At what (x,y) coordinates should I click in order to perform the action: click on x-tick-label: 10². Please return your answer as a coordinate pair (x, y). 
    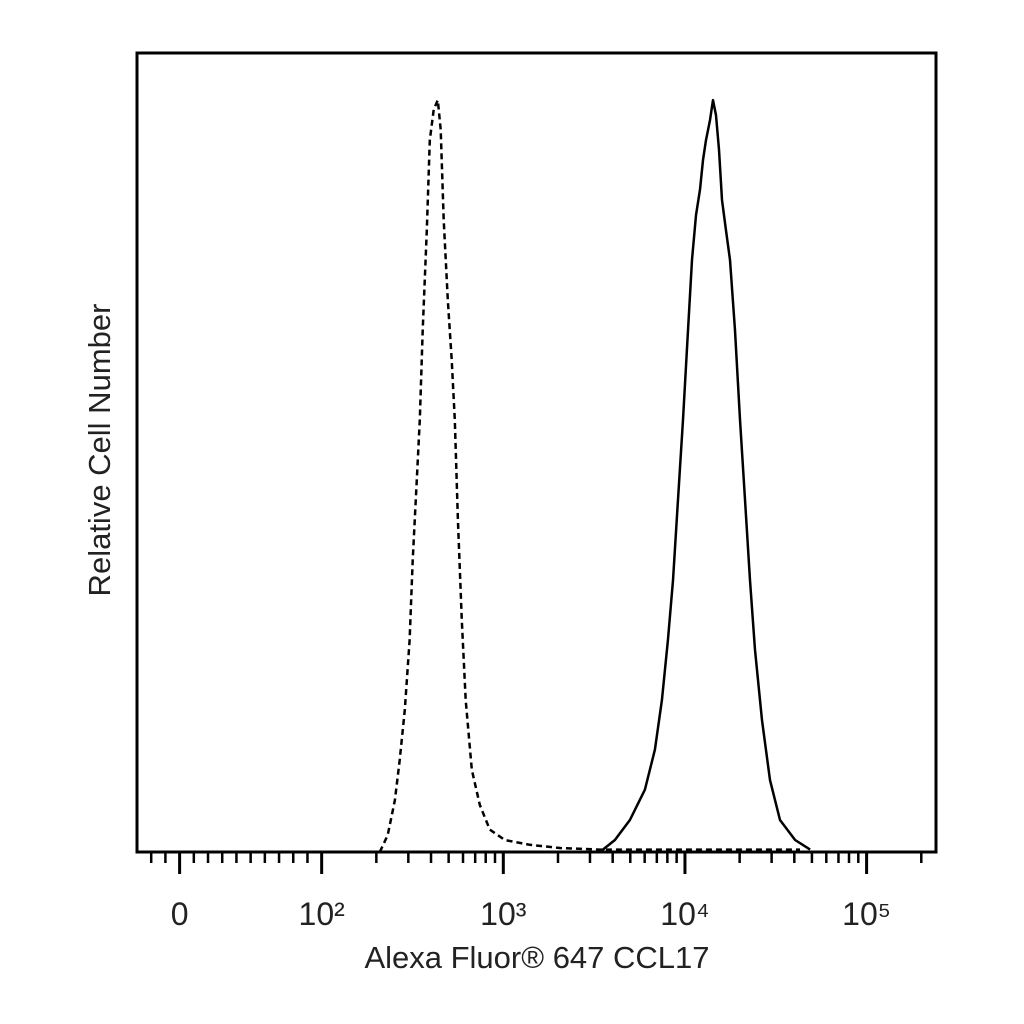
    Looking at the image, I should click on (322, 914).